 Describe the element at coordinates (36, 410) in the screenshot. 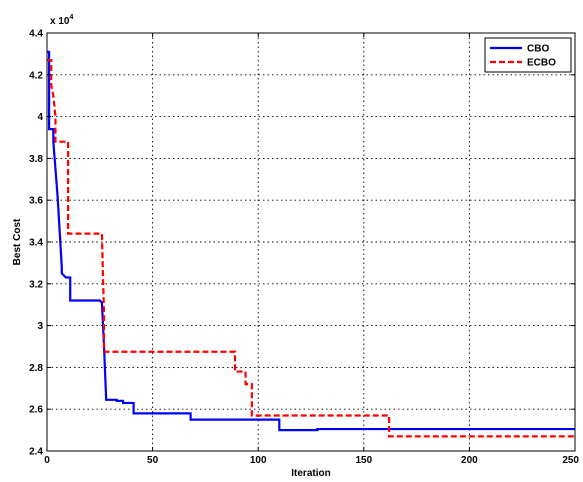

I see `y-tick-label: 2.6` at that location.